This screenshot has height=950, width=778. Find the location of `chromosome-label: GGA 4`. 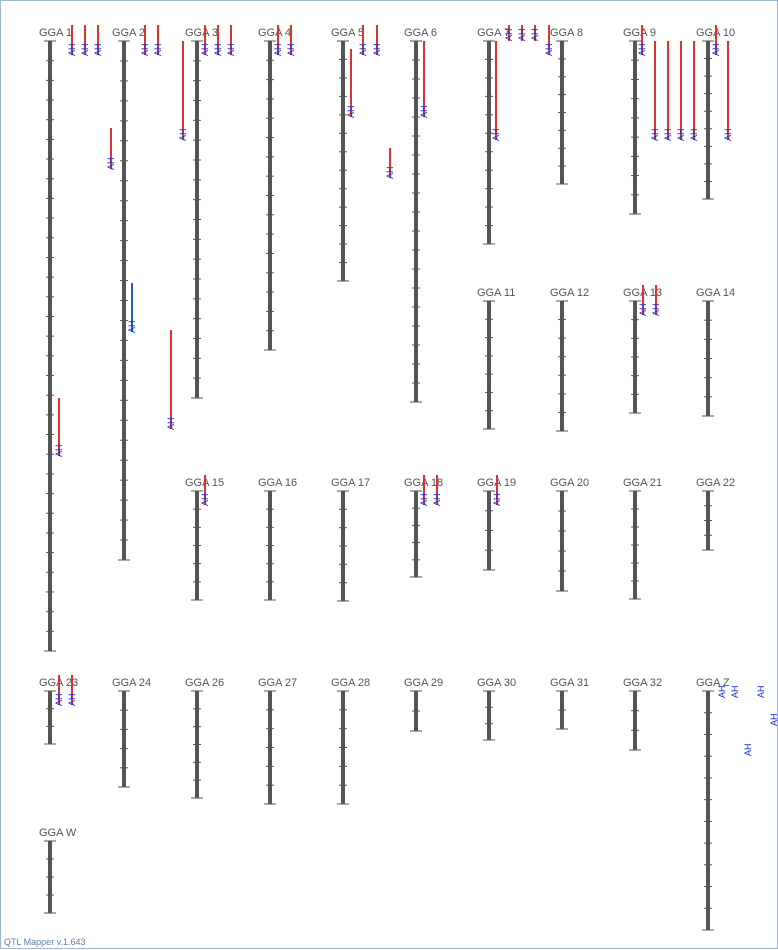

chromosome-label: GGA 4 is located at coordinates (274, 33).